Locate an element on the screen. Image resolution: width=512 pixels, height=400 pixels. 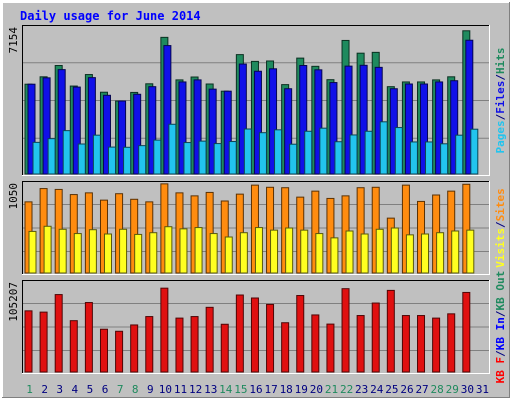
day-tick-label: 21 is located at coordinates (331, 389).